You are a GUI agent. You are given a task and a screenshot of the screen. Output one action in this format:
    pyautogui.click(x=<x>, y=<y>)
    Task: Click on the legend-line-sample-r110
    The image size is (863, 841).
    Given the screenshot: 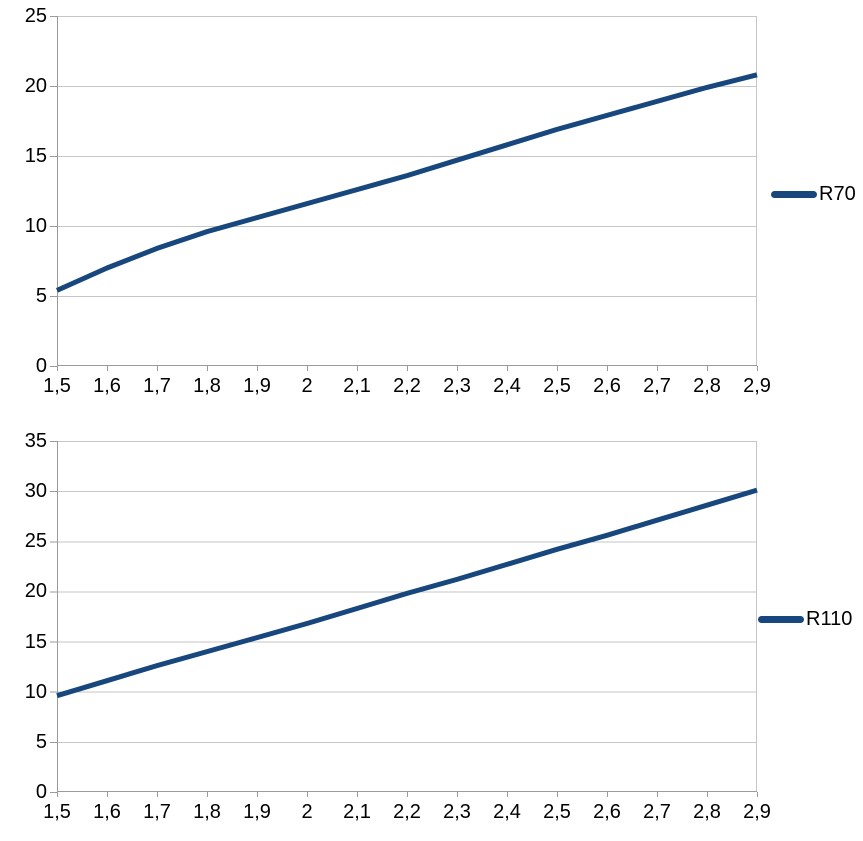 What is the action you would take?
    pyautogui.click(x=781, y=619)
    